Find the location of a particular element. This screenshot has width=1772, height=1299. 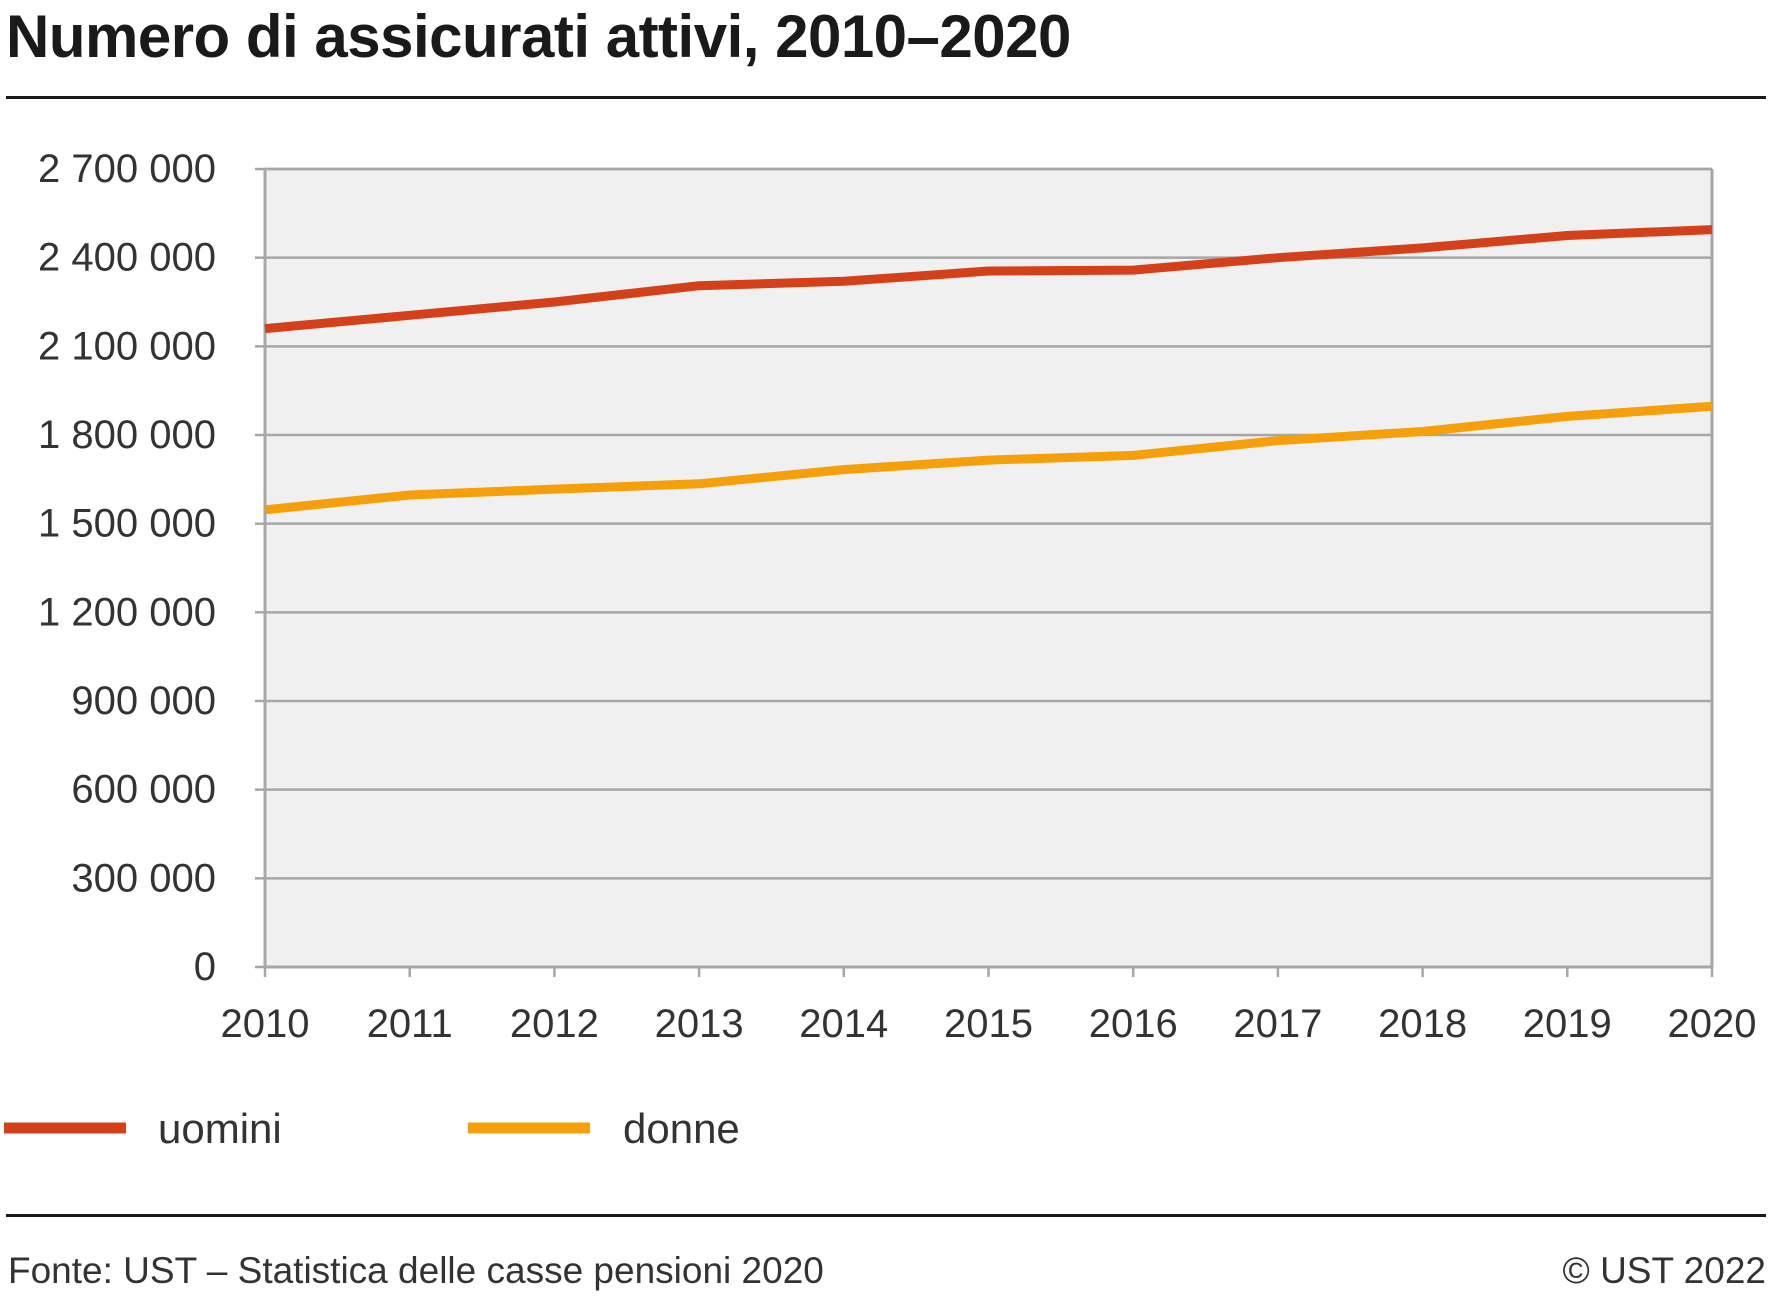

y-tick-label: 2 100 000 is located at coordinates (127, 346).